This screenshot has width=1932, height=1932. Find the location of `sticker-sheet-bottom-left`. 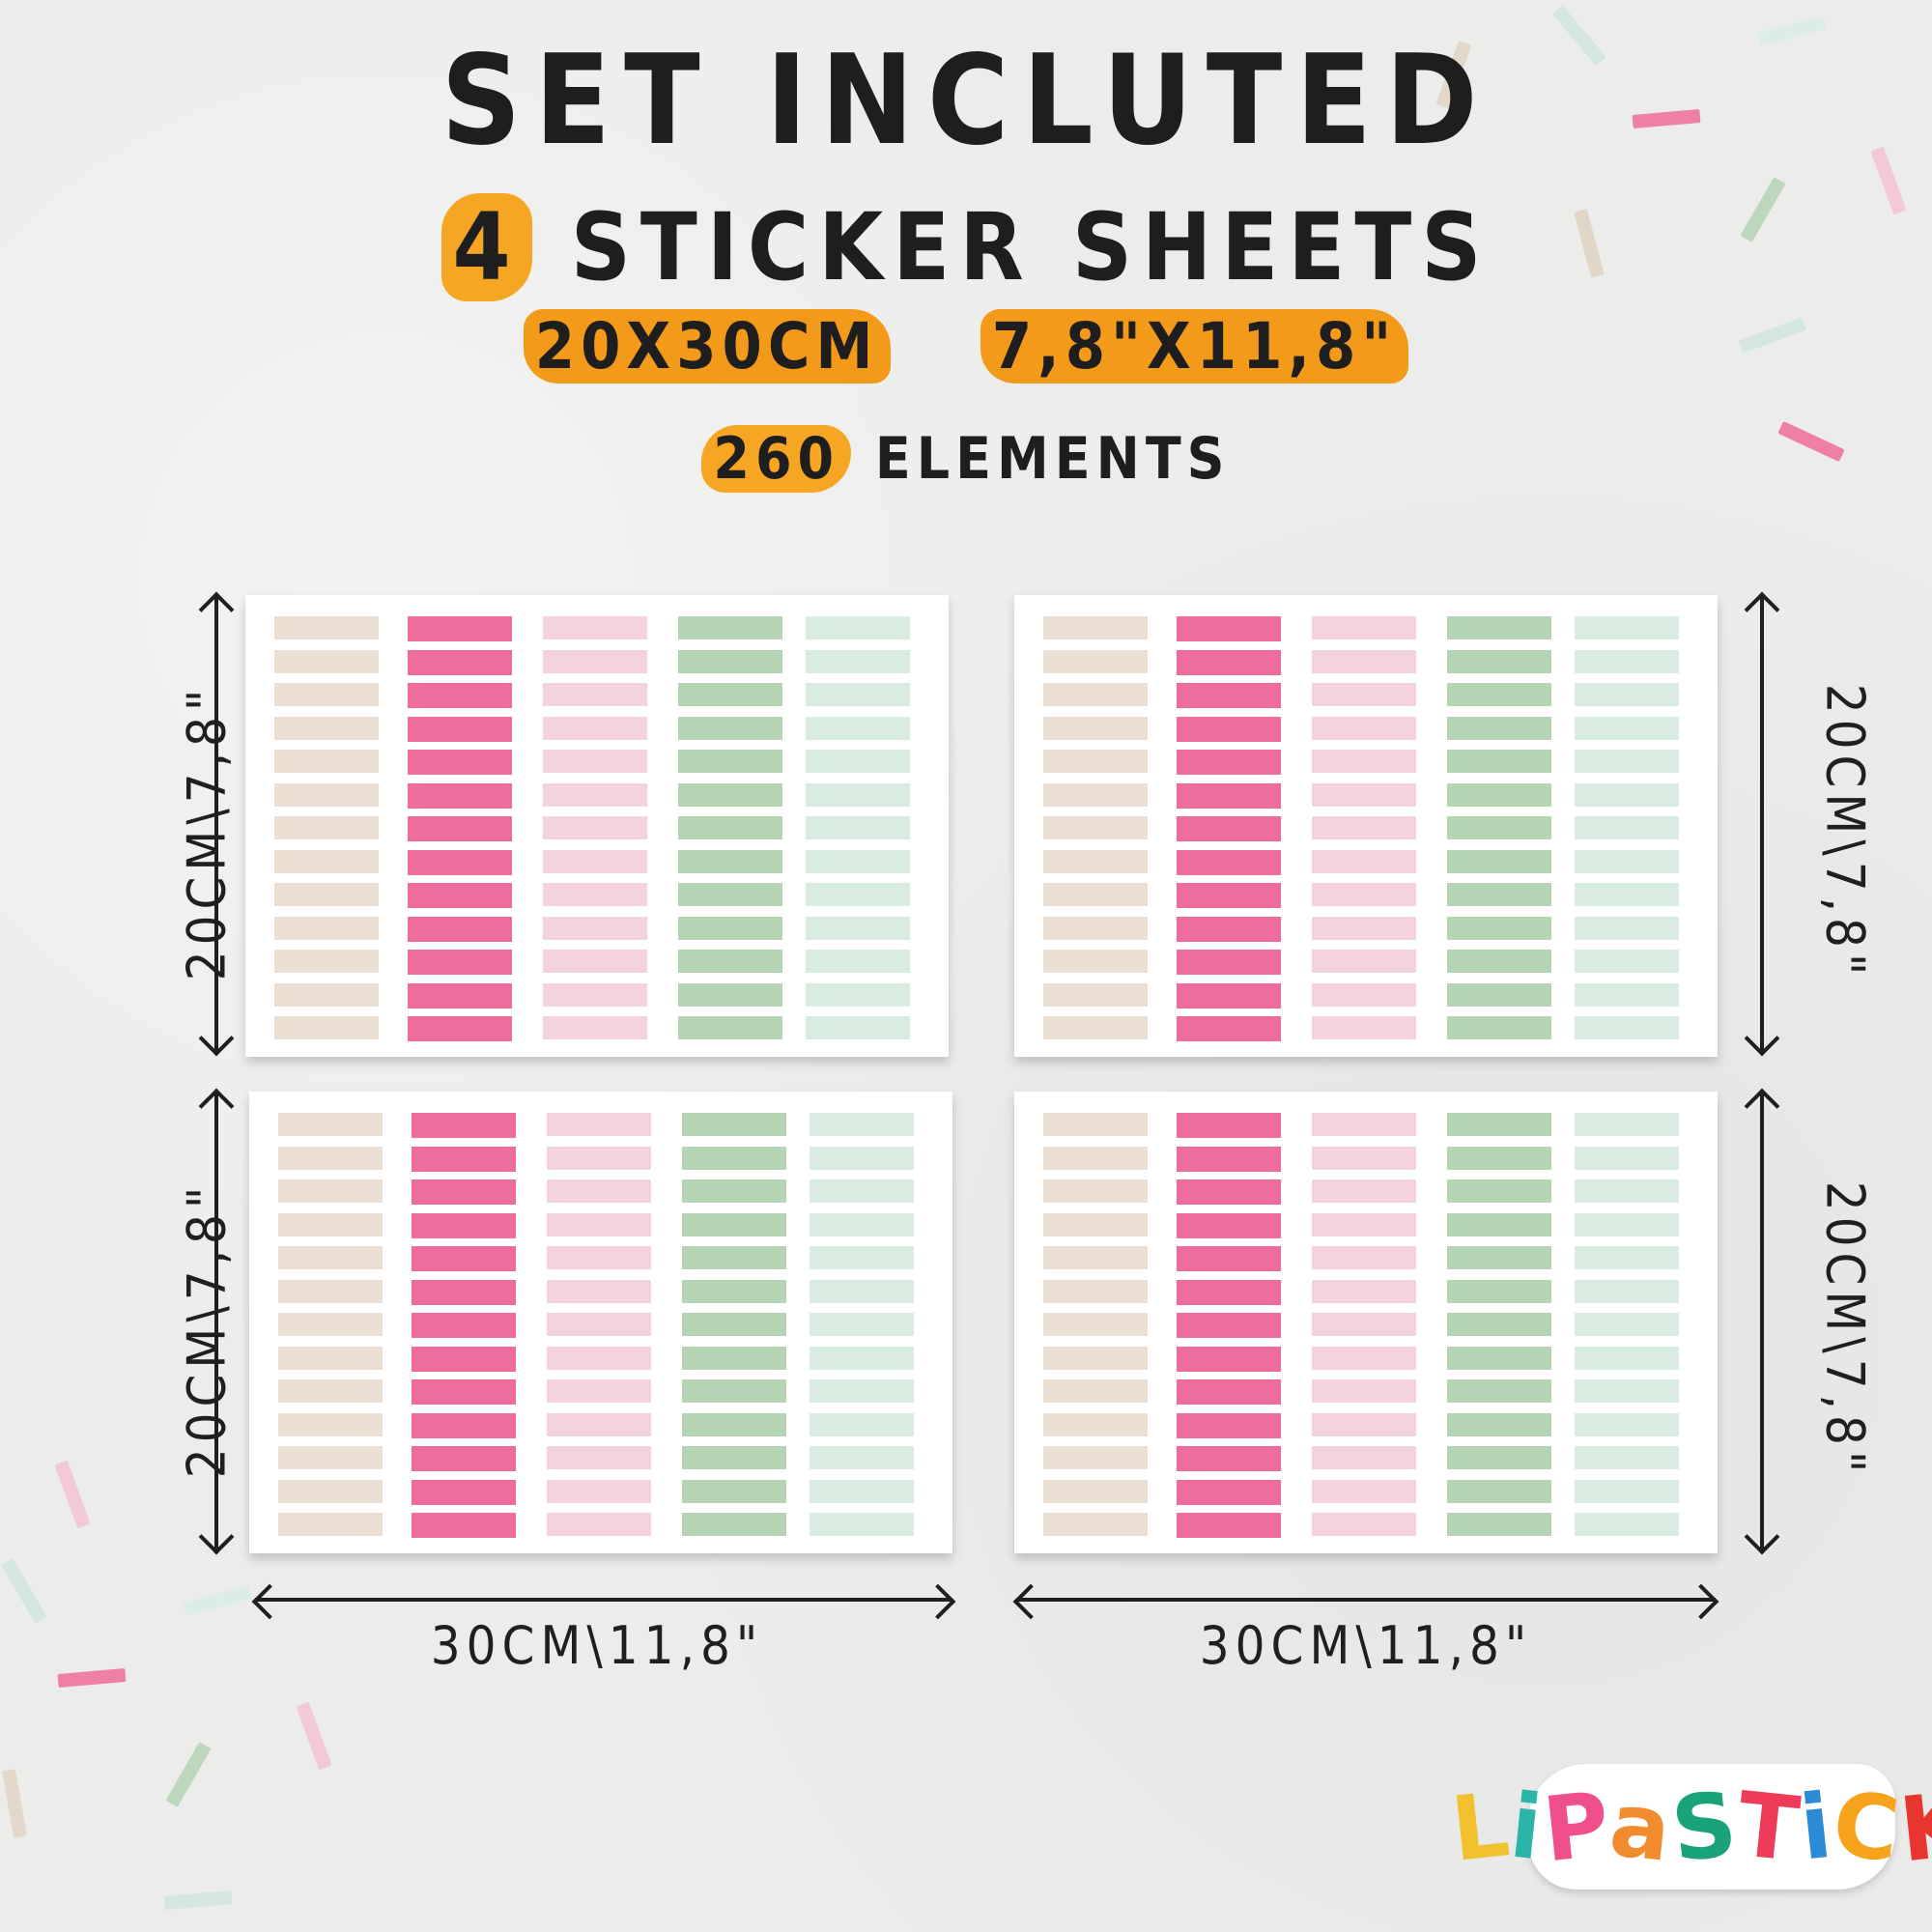

sticker-sheet-bottom-left is located at coordinates (600, 1322).